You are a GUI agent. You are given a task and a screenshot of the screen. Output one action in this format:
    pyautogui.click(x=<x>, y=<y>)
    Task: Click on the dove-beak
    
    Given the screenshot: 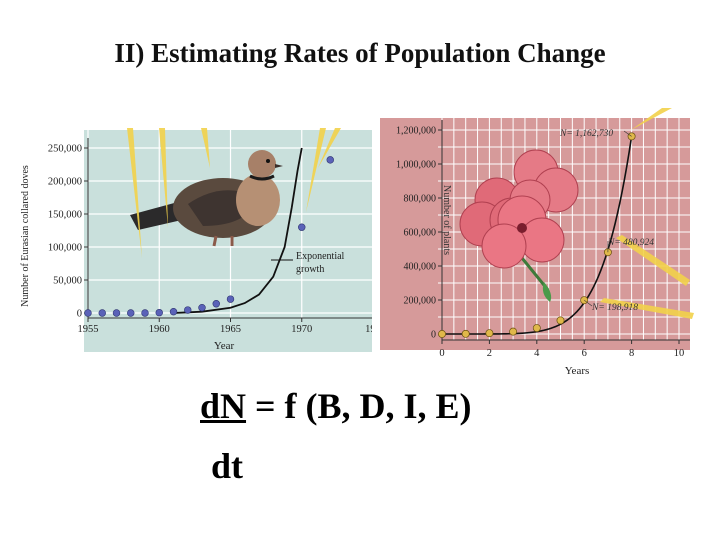 What is the action you would take?
    pyautogui.click(x=279, y=166)
    